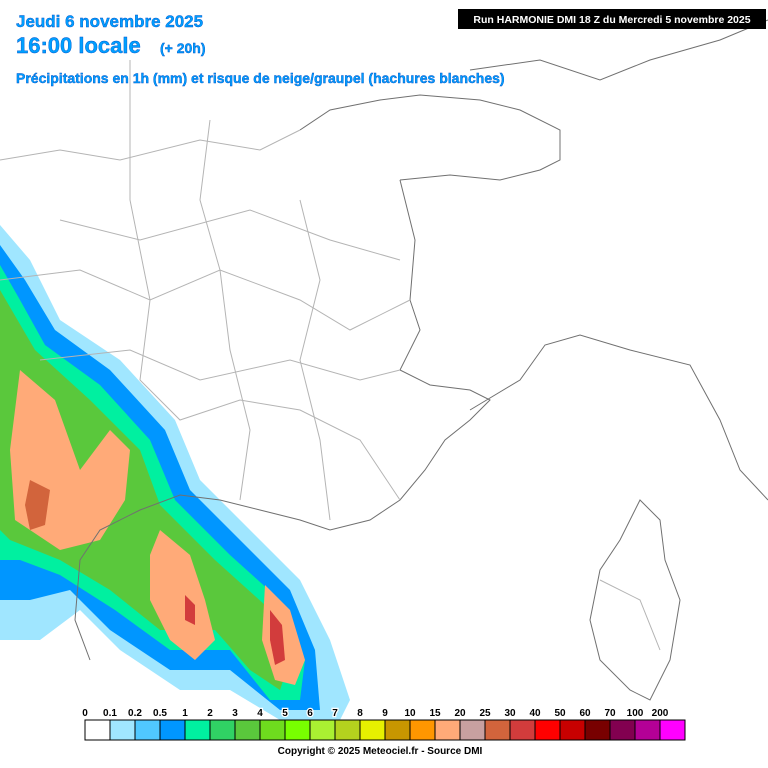  What do you see at coordinates (285, 713) in the screenshot?
I see `legend-label: 5` at bounding box center [285, 713].